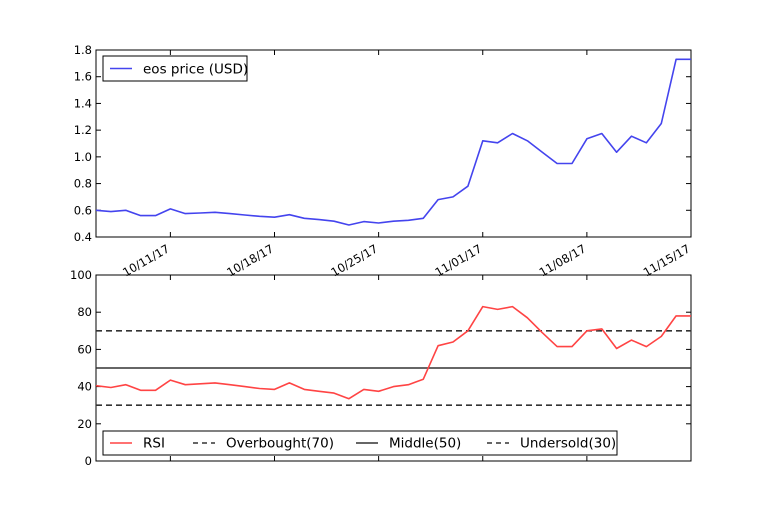 The image size is (768, 512). What do you see at coordinates (84, 312) in the screenshot?
I see `rsi-ytick-label: 80` at bounding box center [84, 312].